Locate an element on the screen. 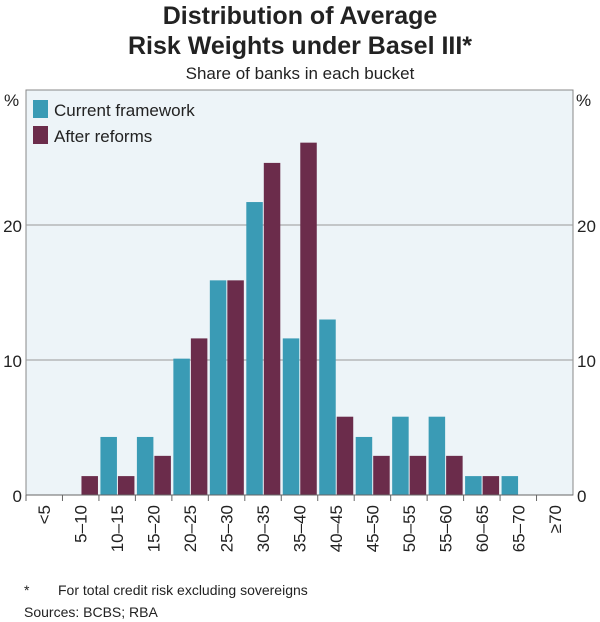 Image resolution: width=600 pixels, height=622 pixels. x-tick-label: 60–65 is located at coordinates (482, 528).